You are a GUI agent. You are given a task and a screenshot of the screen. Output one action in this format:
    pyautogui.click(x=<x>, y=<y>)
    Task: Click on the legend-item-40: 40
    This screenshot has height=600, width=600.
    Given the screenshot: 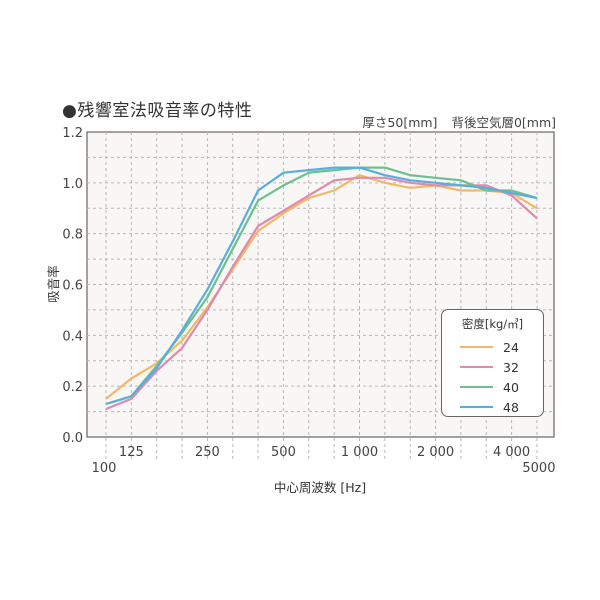 What is the action you would take?
    pyautogui.click(x=489, y=387)
    